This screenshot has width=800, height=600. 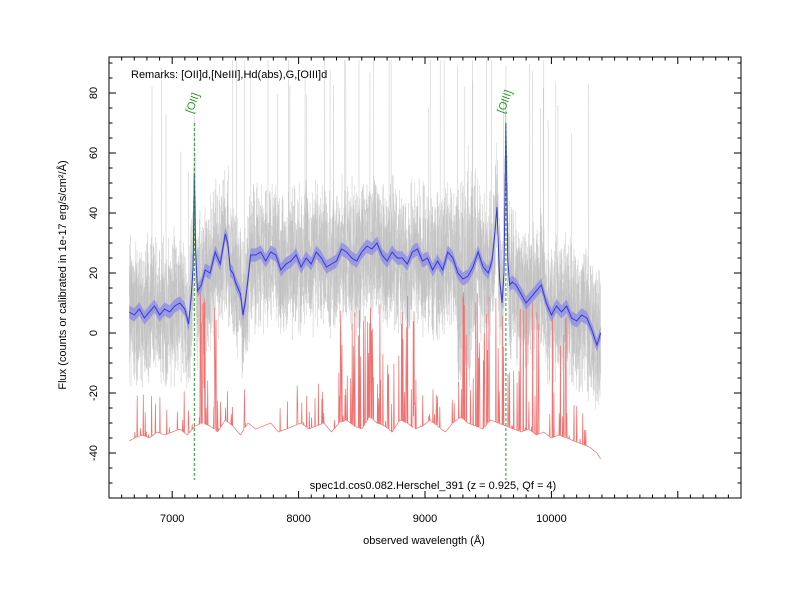 What do you see at coordinates (193, 103) in the screenshot?
I see `emission-line-label: [OII]` at bounding box center [193, 103].